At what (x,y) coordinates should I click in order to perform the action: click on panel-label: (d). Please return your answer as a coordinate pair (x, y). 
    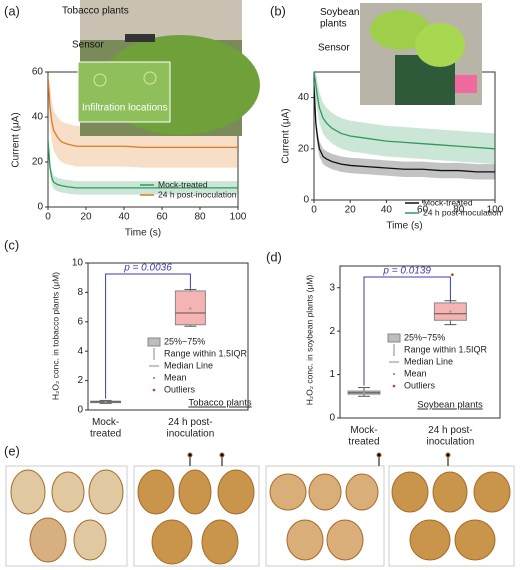
    Looking at the image, I should click on (274, 256).